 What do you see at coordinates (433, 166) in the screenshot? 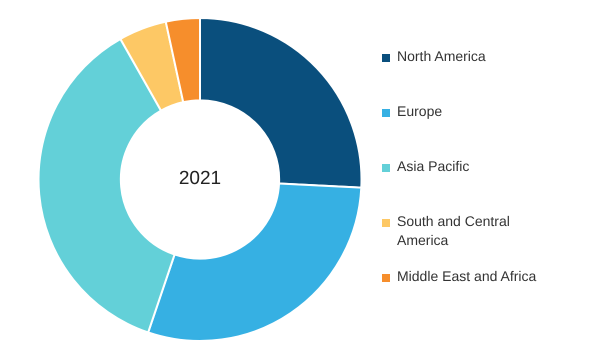
I see `legend-label: Asia Pacific` at bounding box center [433, 166].